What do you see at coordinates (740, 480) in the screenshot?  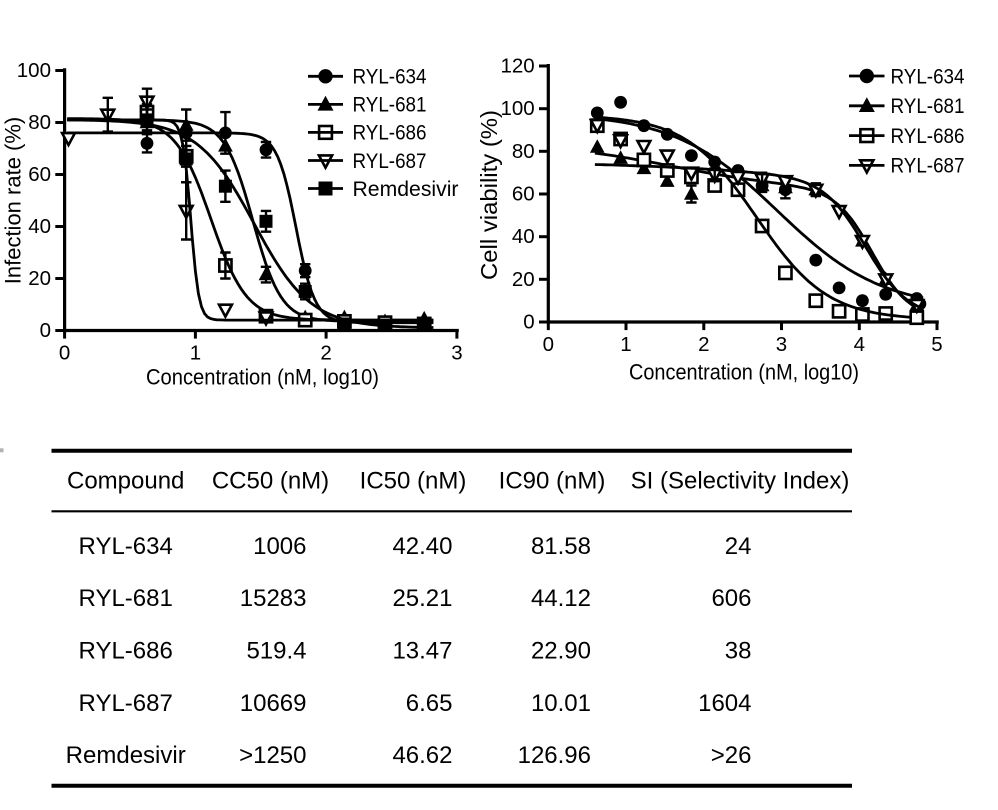 I see `svg-text: SI (Selectivity Index)` at bounding box center [740, 480].